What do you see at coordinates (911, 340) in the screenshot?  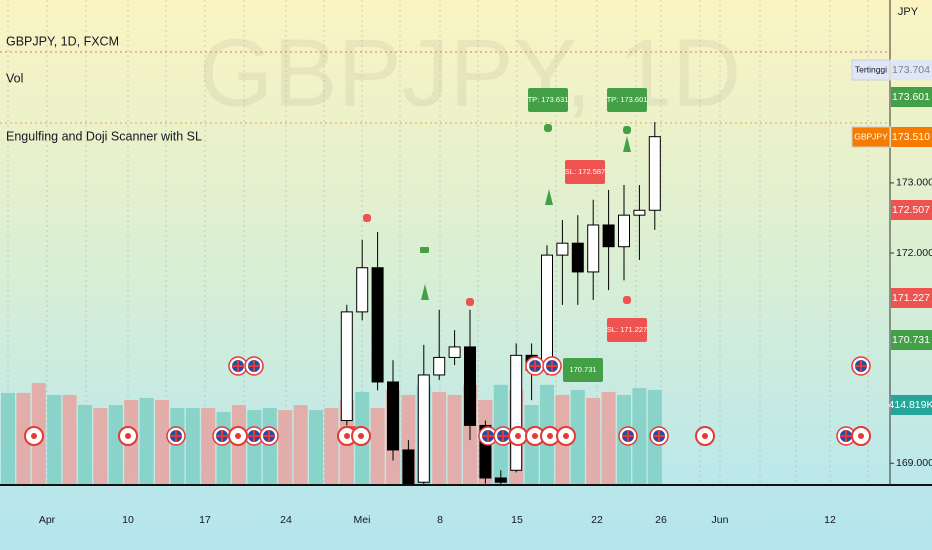 I see `price-label: 170.731` at bounding box center [911, 340].